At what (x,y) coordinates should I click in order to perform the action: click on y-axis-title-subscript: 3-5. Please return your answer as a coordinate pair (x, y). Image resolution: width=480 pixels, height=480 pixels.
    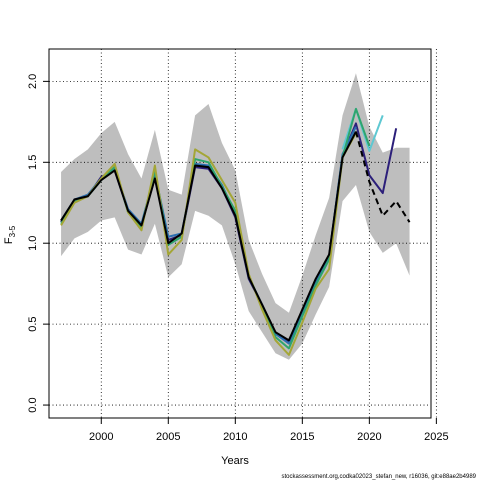
    Looking at the image, I should click on (12, 231).